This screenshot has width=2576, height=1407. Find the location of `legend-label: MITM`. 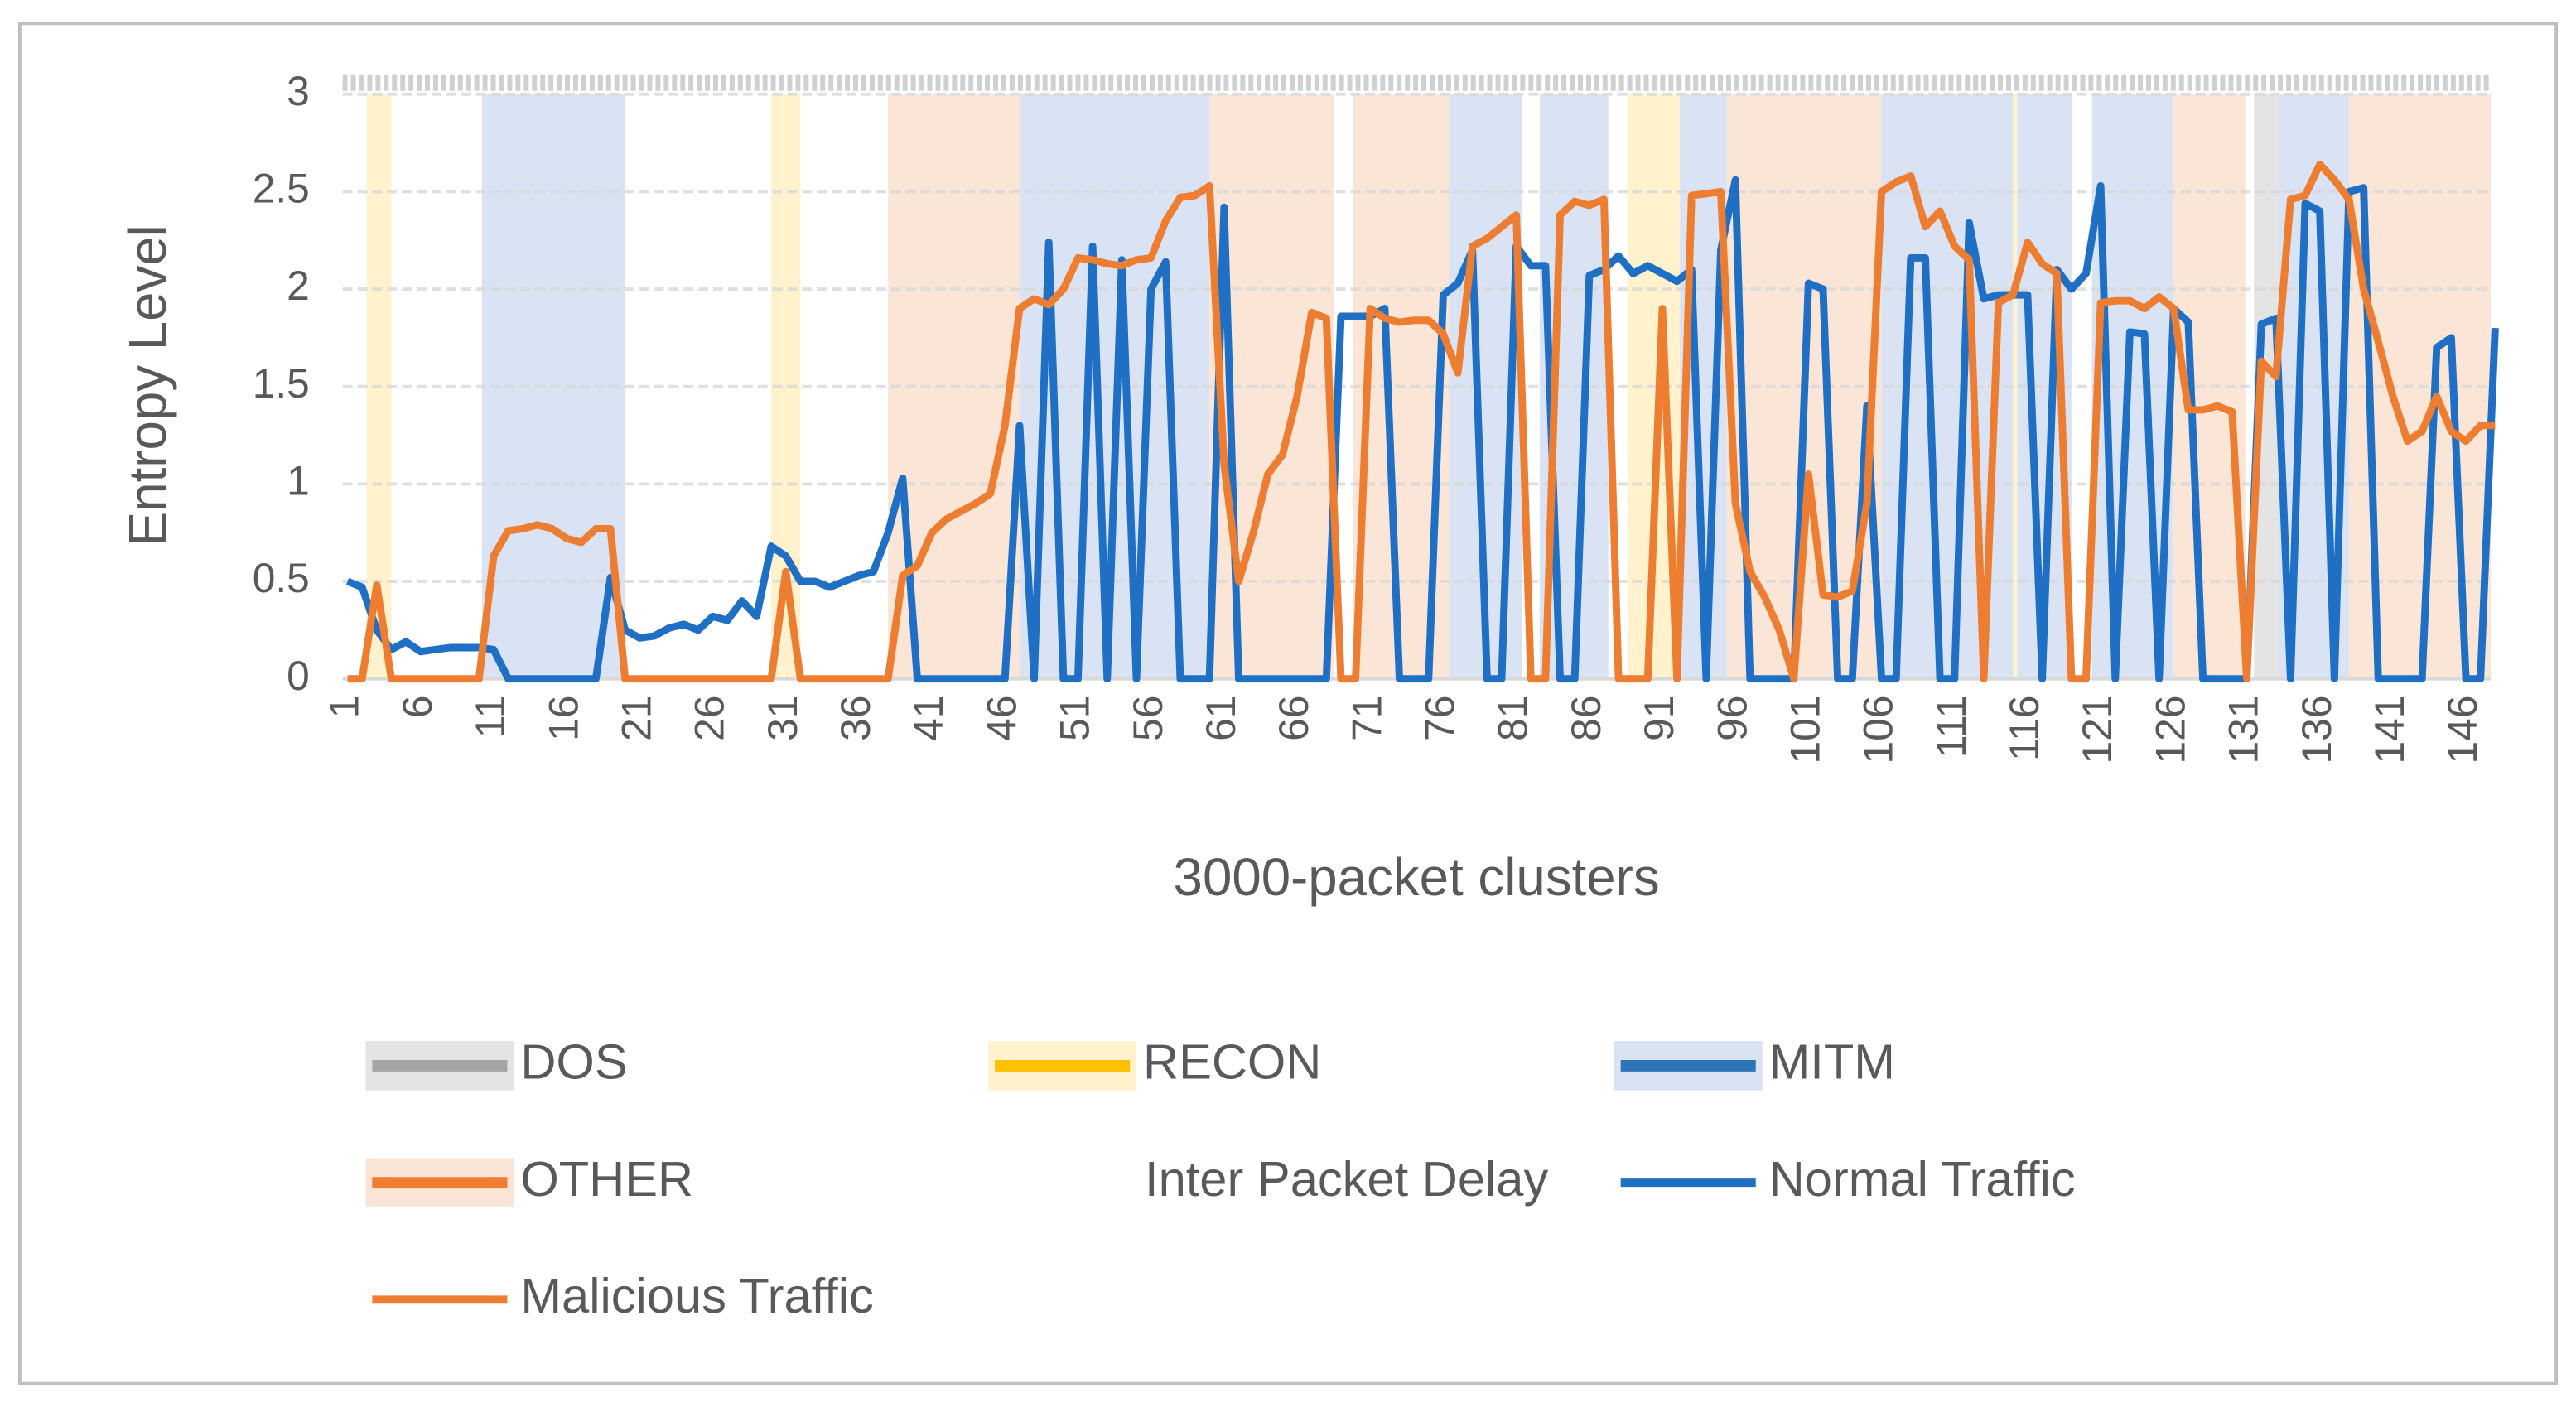

legend-label: MITM is located at coordinates (1832, 1062).